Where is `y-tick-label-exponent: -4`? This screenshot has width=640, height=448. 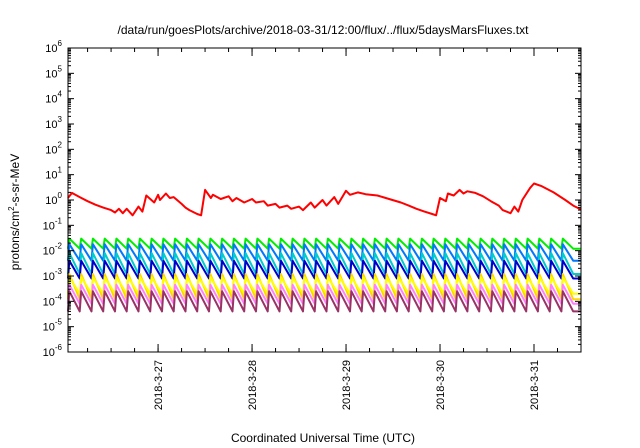
y-tick-label-exponent: -4 is located at coordinates (59, 296).